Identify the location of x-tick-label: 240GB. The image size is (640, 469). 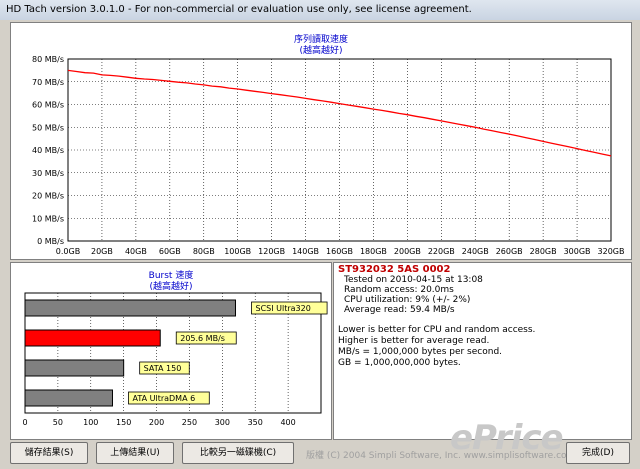
(475, 251).